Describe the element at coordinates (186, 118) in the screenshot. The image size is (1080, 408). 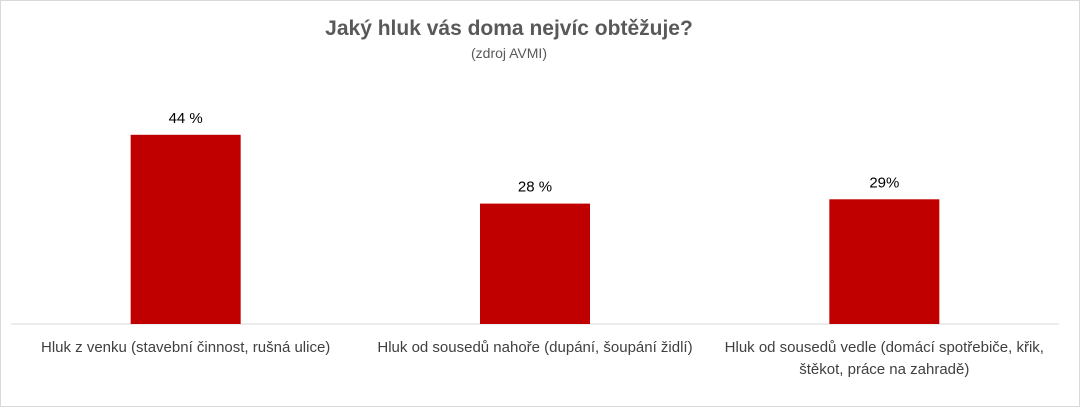
I see `data-label-0: 44 %` at that location.